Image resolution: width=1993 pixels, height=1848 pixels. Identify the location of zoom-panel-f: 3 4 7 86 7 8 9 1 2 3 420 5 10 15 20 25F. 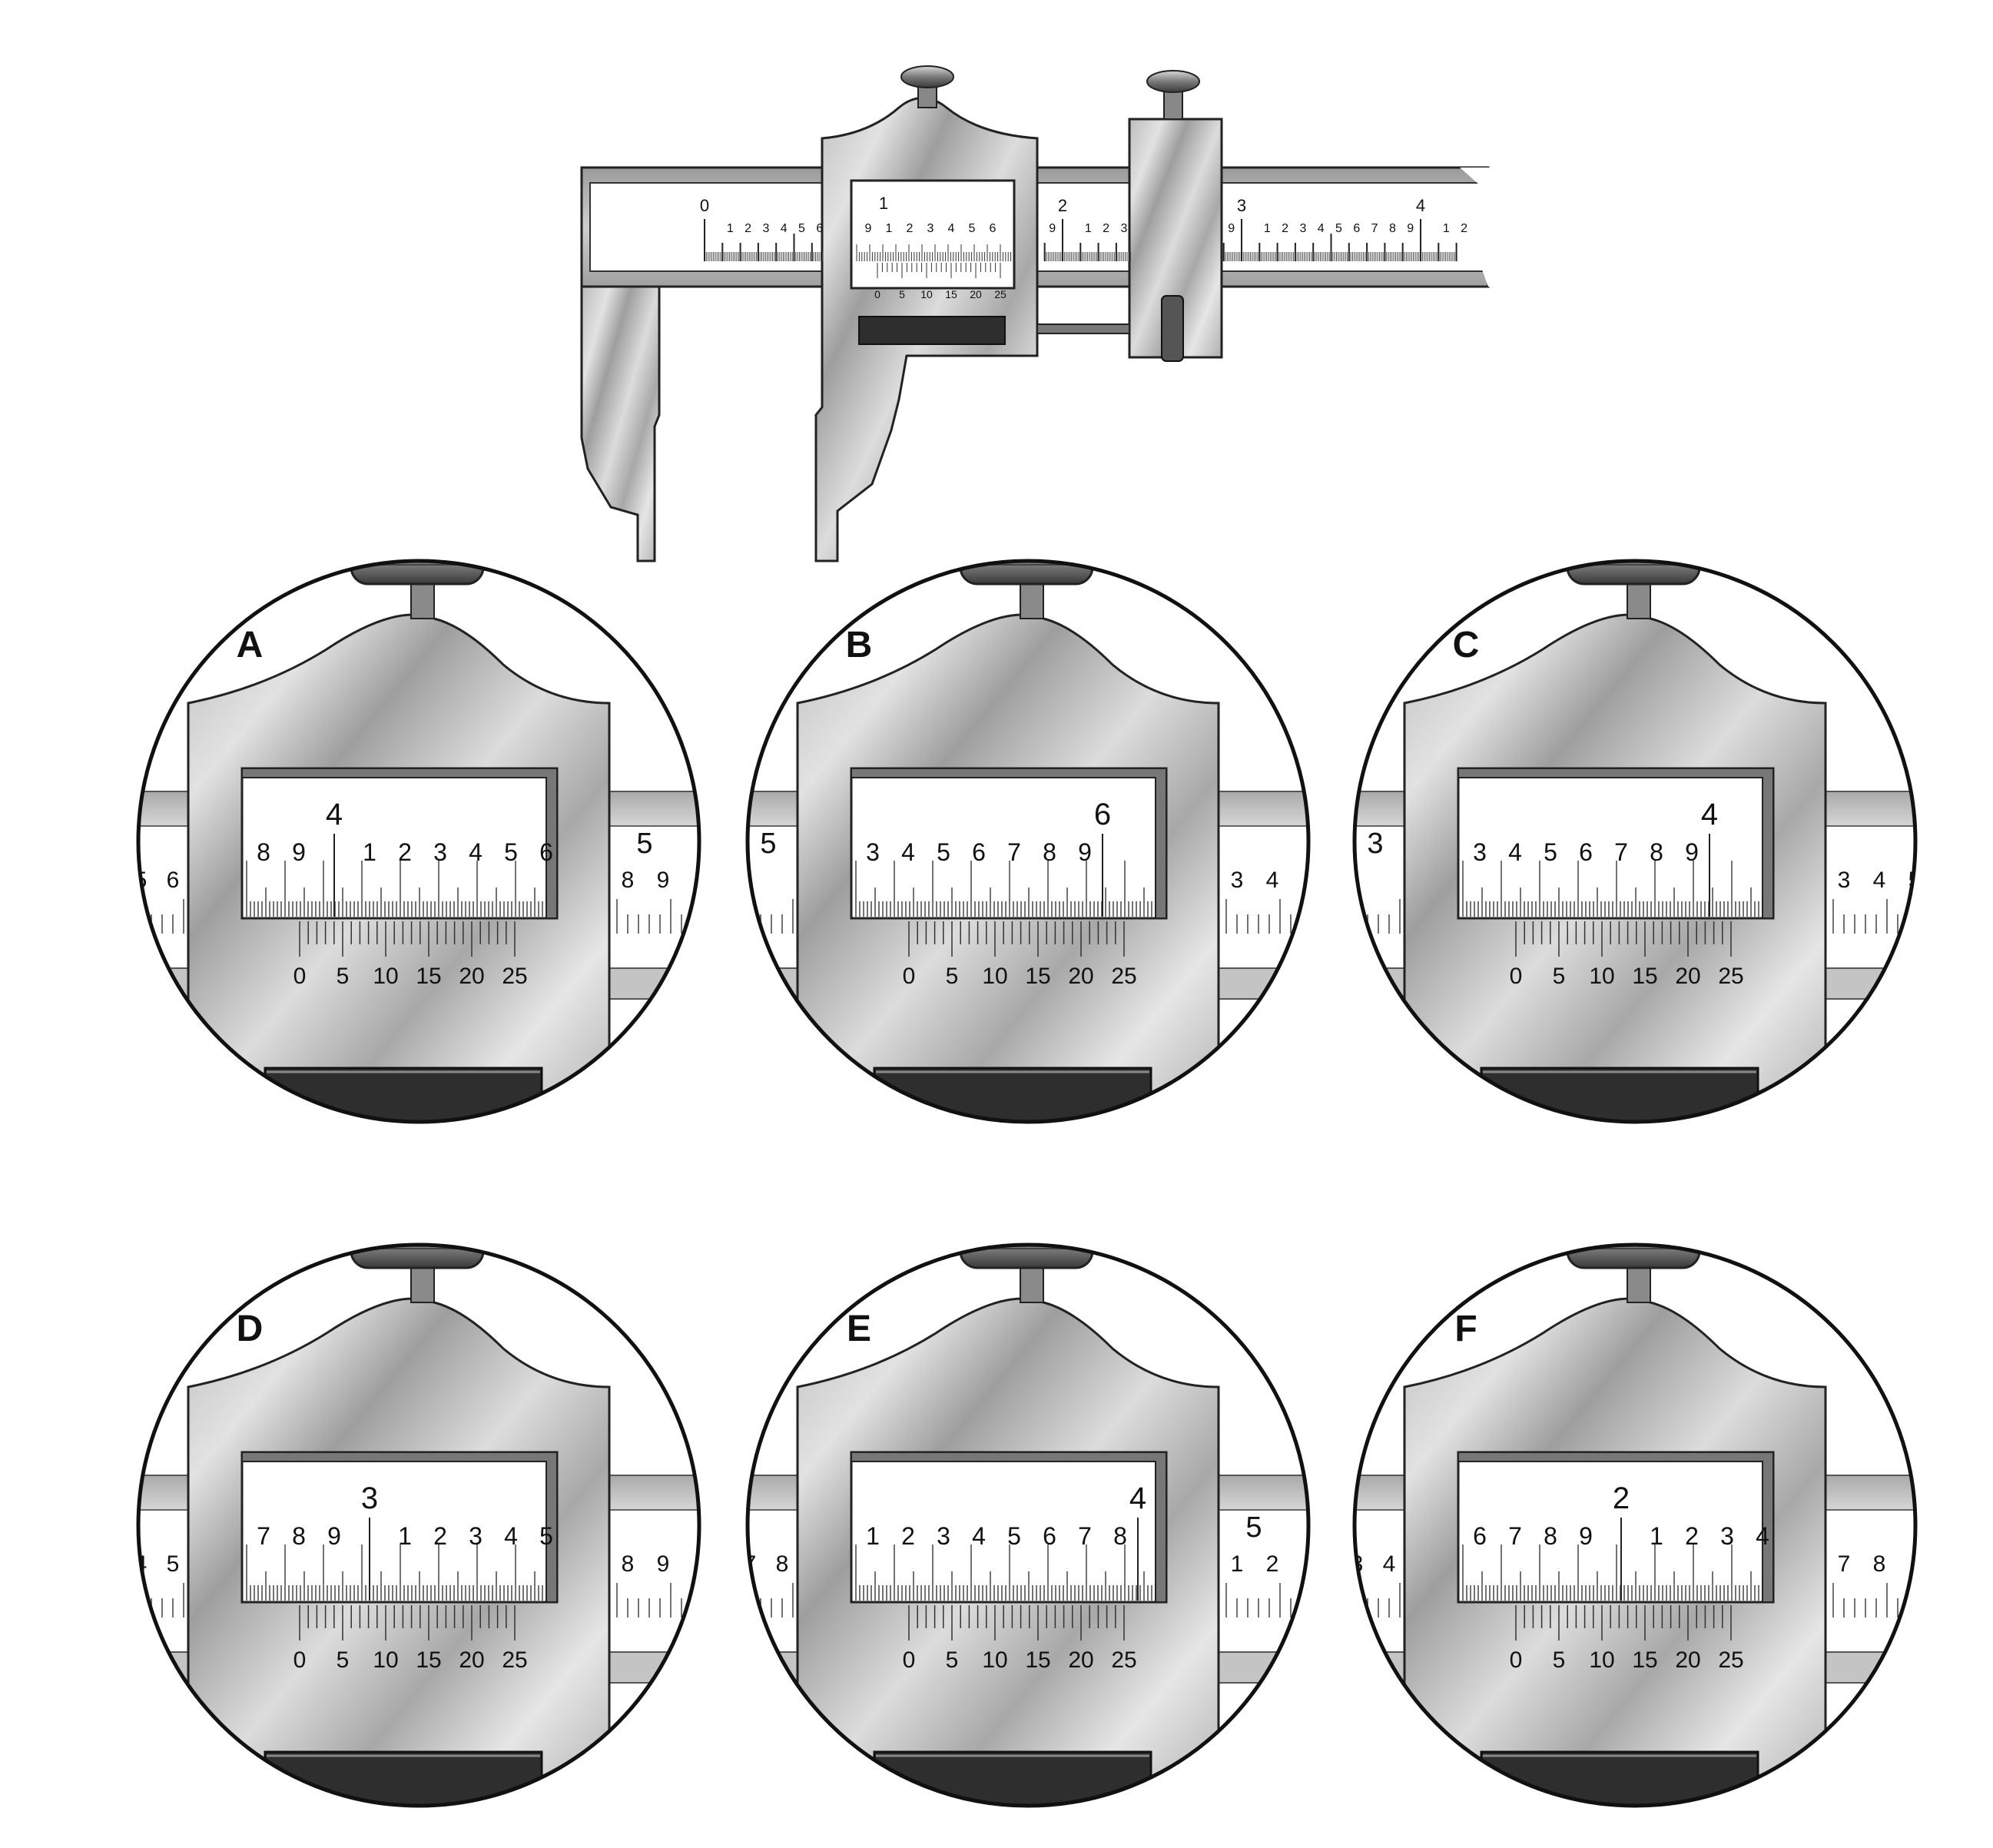
(1635, 1525).